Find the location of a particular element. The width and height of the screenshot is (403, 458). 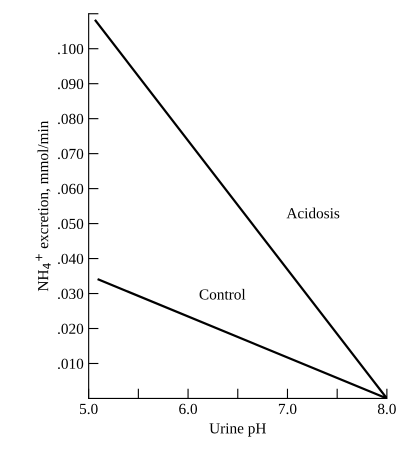

y-tick-label: .040 is located at coordinates (71, 259).